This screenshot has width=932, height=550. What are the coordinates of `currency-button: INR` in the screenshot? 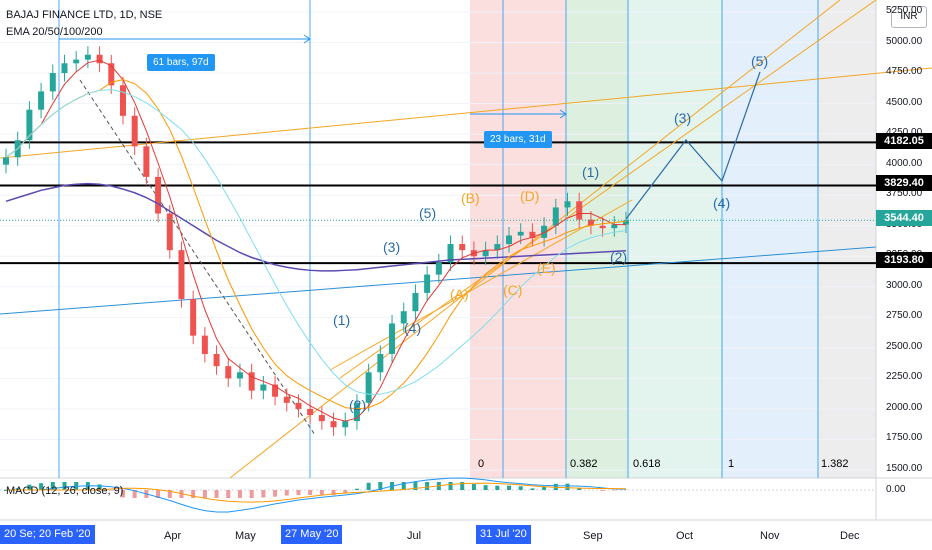 It's located at (909, 17).